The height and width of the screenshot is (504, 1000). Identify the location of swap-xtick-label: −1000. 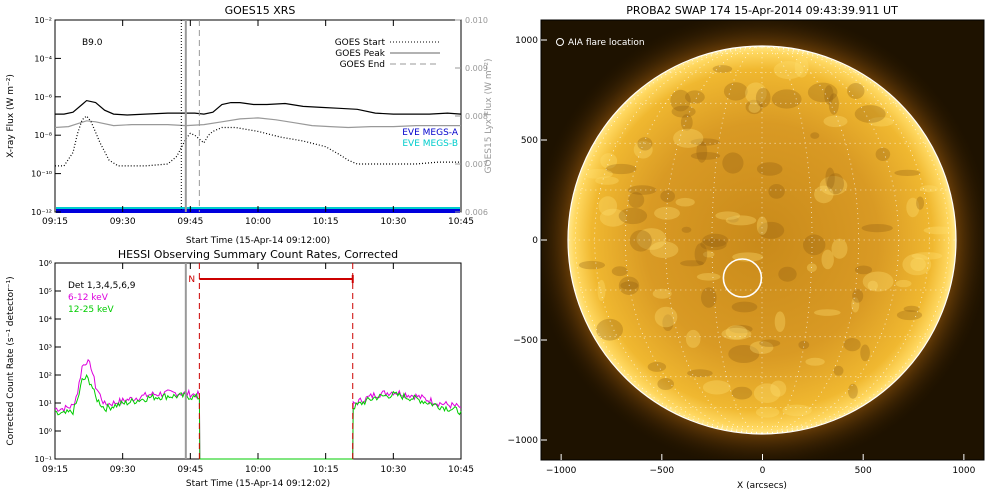
(561, 471).